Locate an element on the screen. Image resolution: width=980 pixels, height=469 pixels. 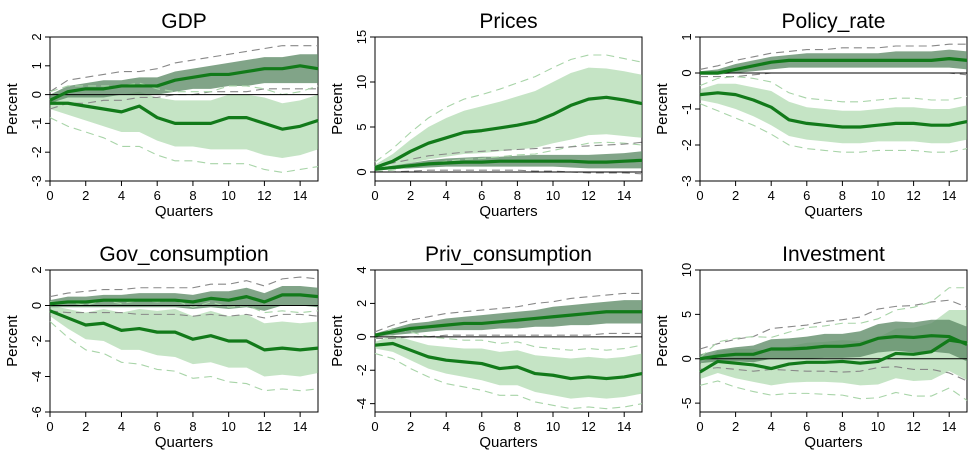
y-tick-label: -5 is located at coordinates (686, 403).